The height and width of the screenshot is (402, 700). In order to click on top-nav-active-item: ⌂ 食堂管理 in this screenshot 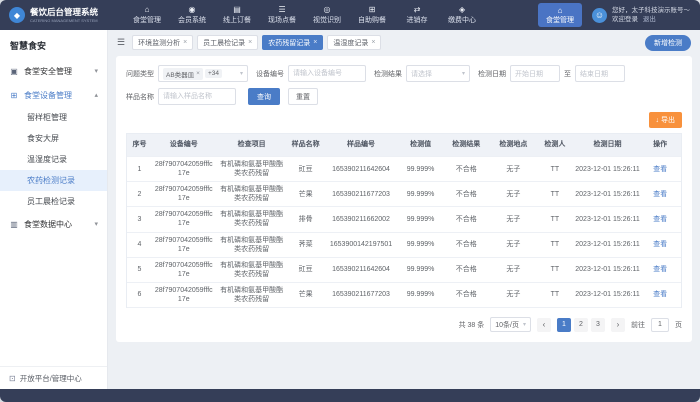, I will do `click(560, 15)`.